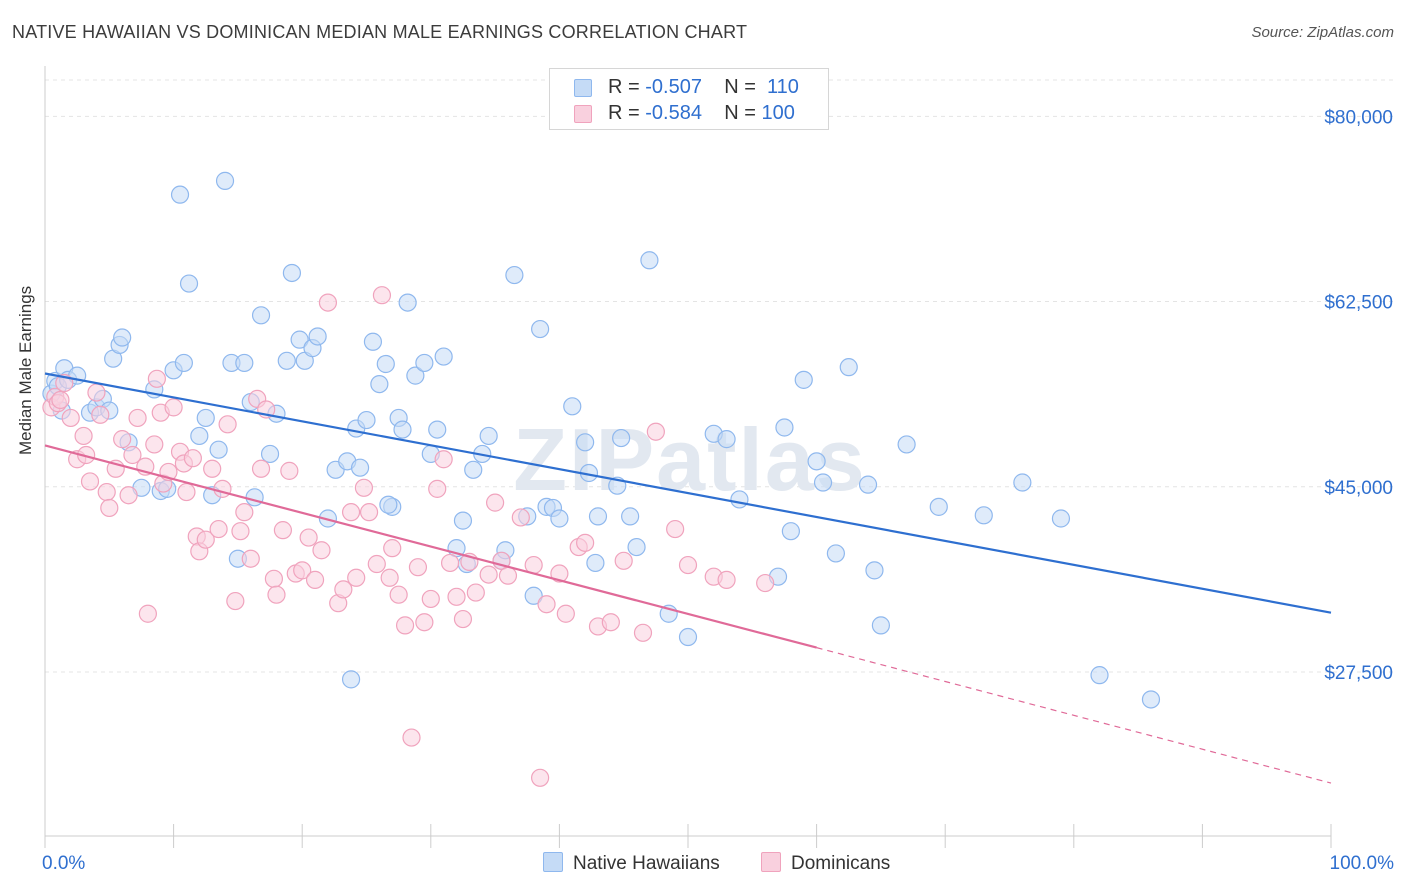 The width and height of the screenshot is (1406, 892). Describe the element at coordinates (1358, 117) in the screenshot. I see `y-tick-label: $80,000` at that location.